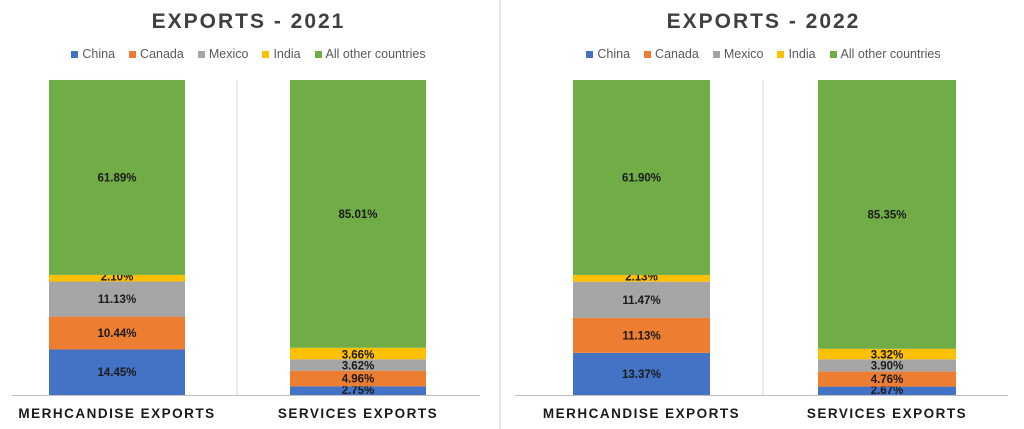 This screenshot has height=429, width=1024. I want to click on data-label: 3.62%, so click(358, 367).